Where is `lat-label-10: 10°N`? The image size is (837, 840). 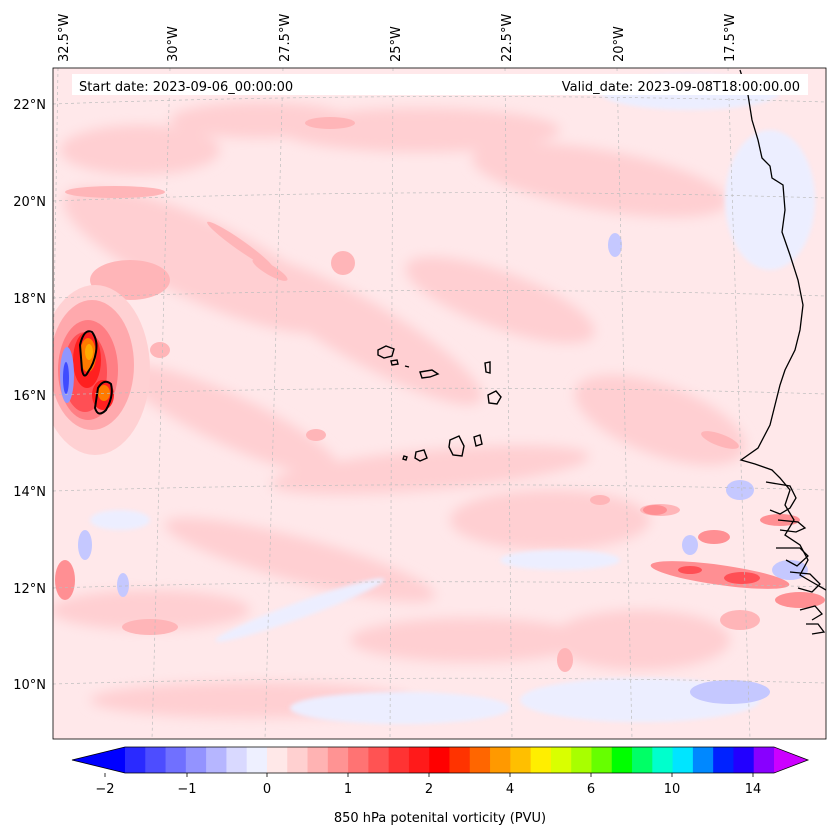 lat-label-10: 10°N is located at coordinates (29, 685).